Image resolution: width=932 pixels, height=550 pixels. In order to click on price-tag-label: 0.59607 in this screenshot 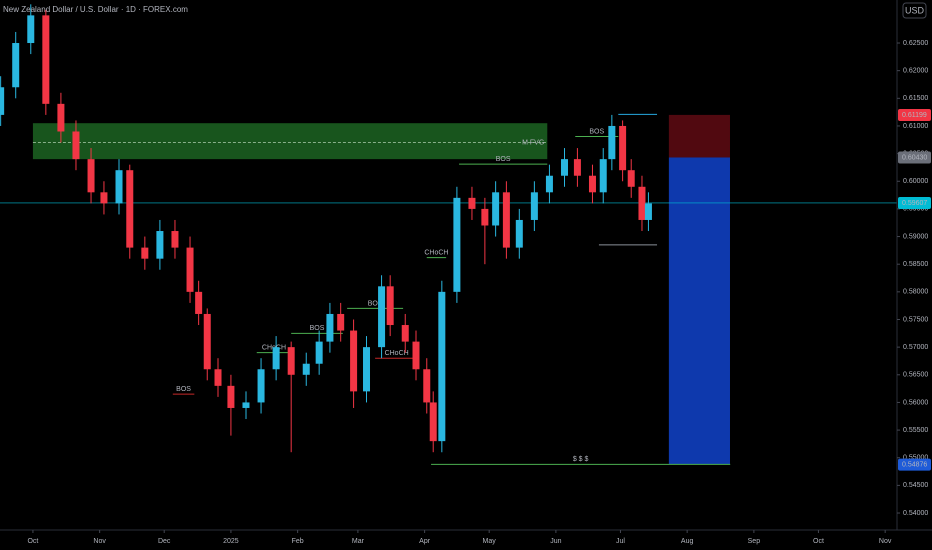, I will do `click(914, 203)`.